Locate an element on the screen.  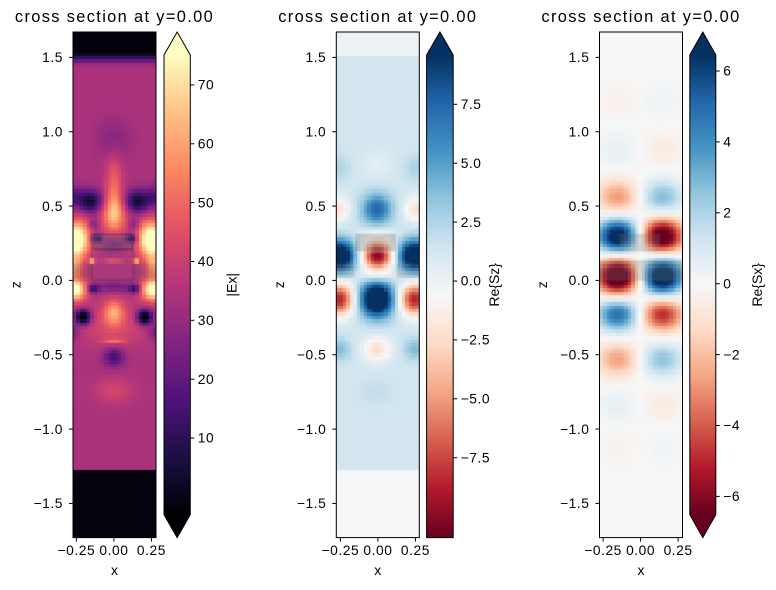
svg-text: 6 is located at coordinates (727, 71).